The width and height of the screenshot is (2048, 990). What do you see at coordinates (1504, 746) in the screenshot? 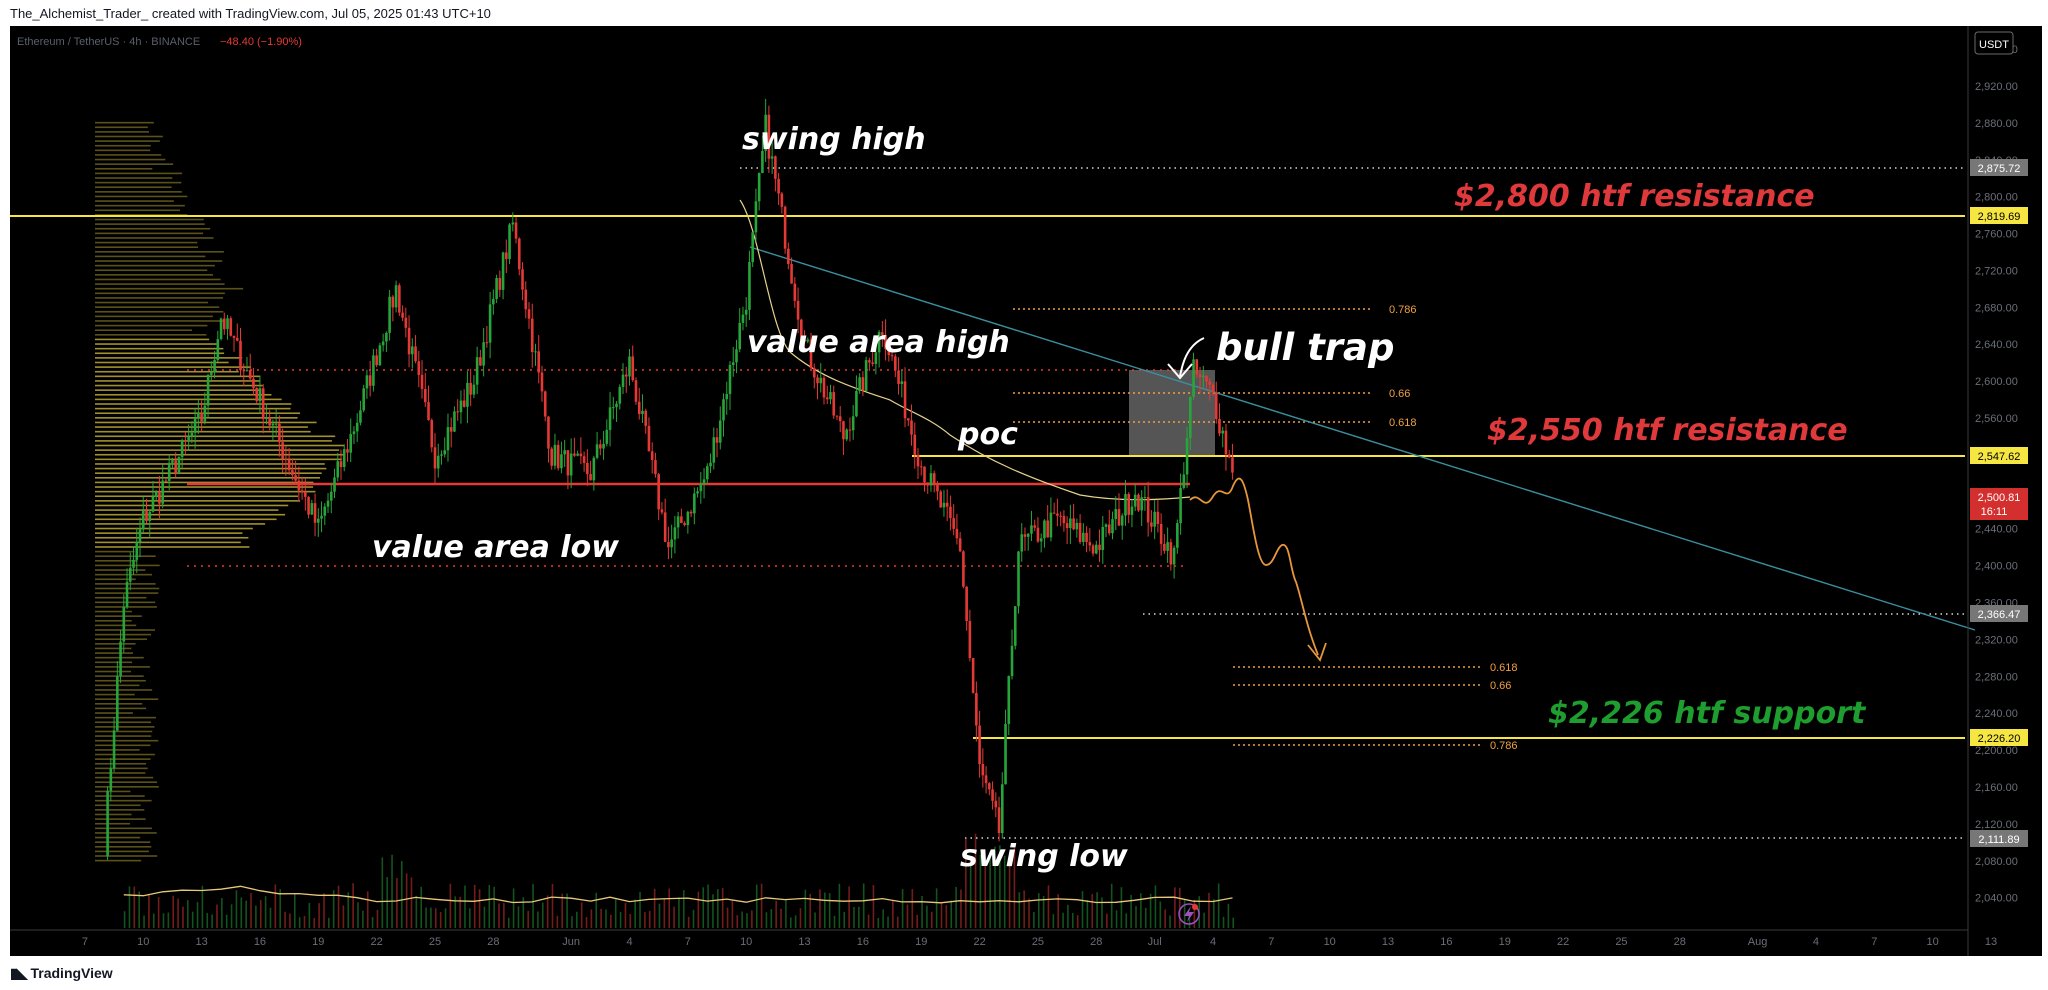
I see `fib-label-lower-0786: 0.786` at bounding box center [1504, 746].